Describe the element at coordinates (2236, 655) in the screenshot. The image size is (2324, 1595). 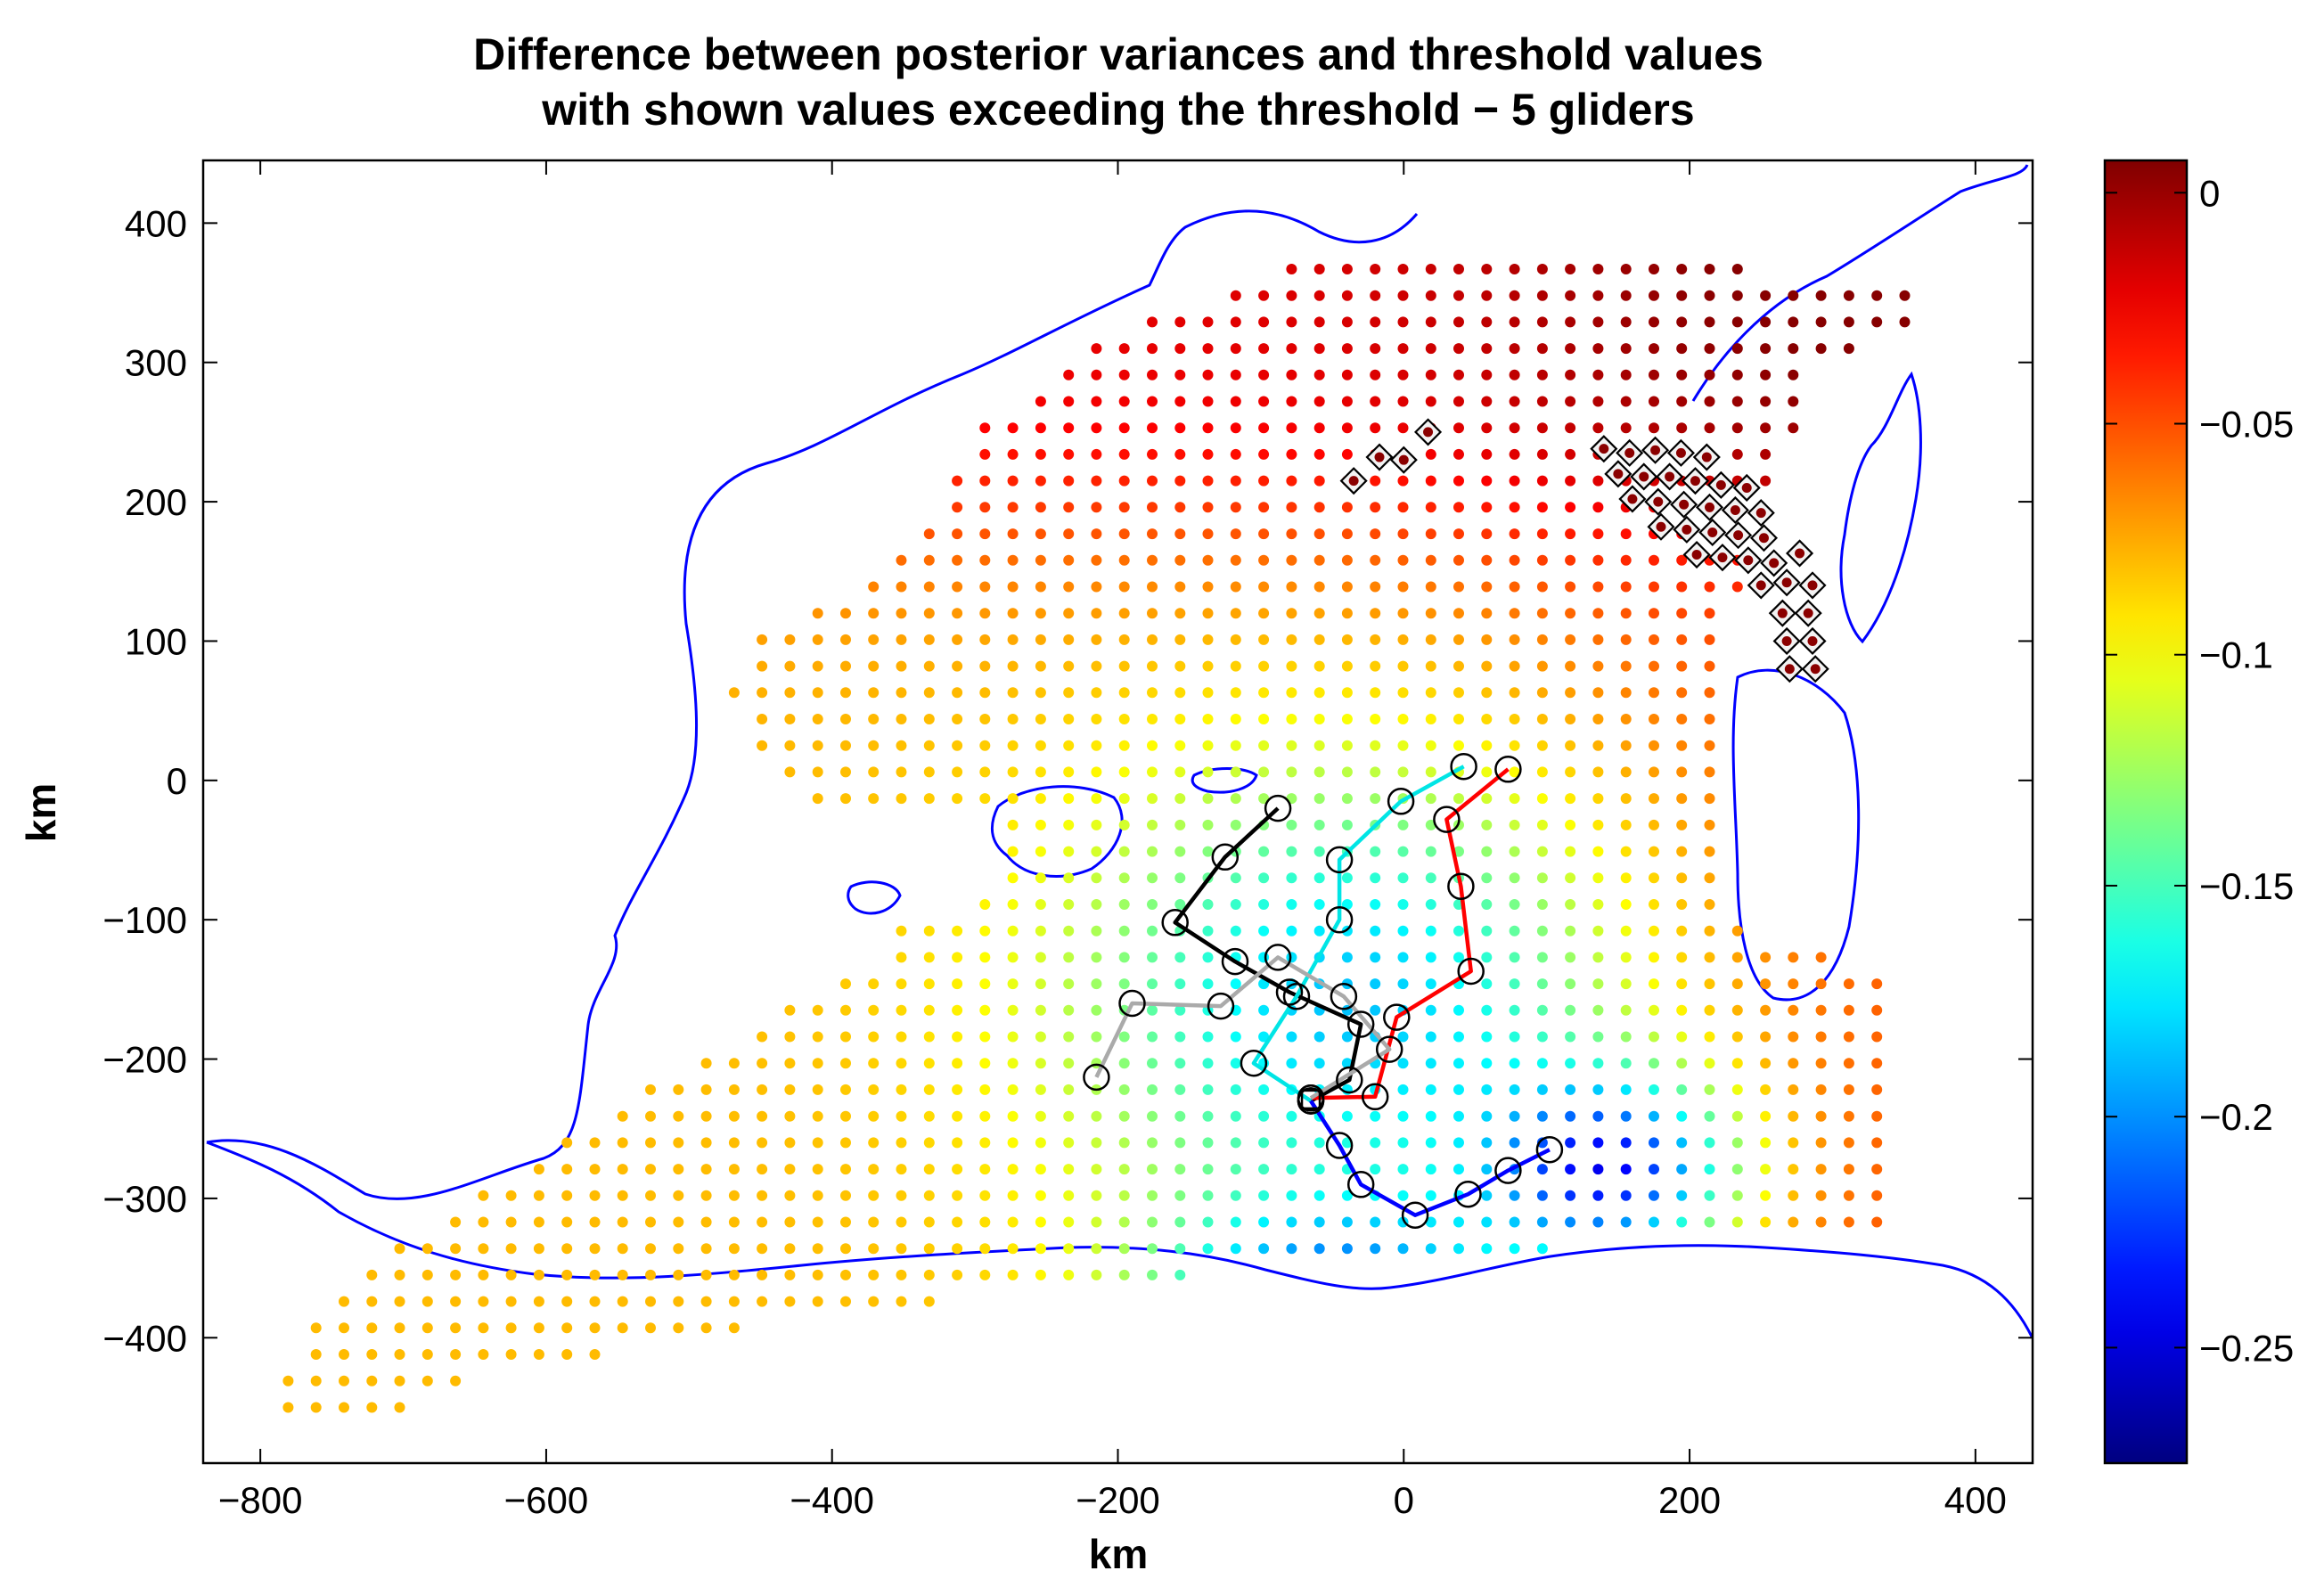
I see `colorbar-tick-label: −0.1` at that location.